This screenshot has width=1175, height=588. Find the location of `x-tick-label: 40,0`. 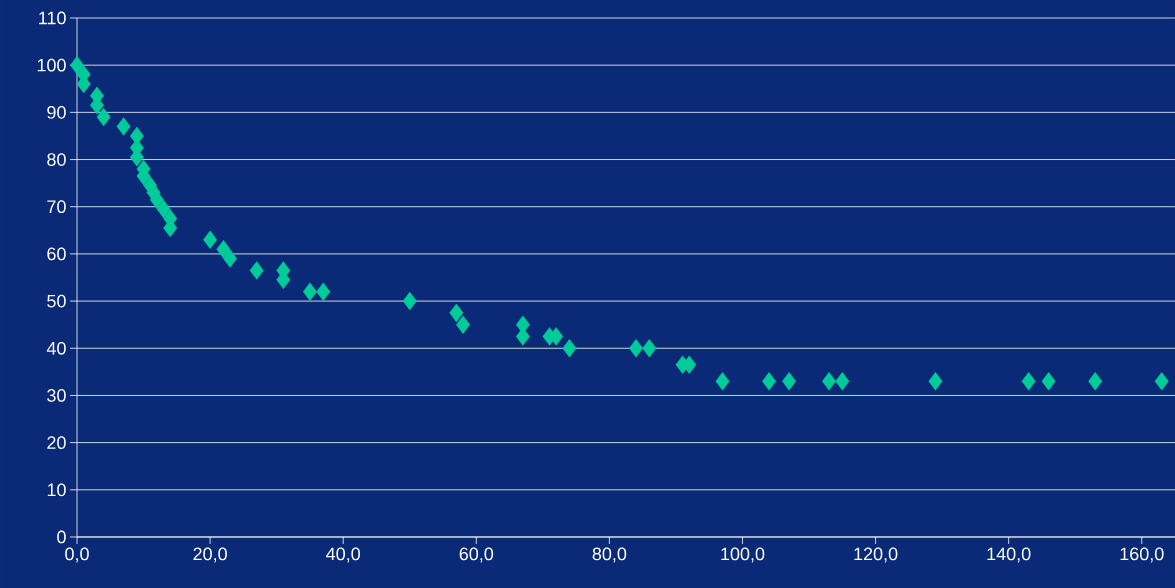

x-tick-label: 40,0 is located at coordinates (343, 555).